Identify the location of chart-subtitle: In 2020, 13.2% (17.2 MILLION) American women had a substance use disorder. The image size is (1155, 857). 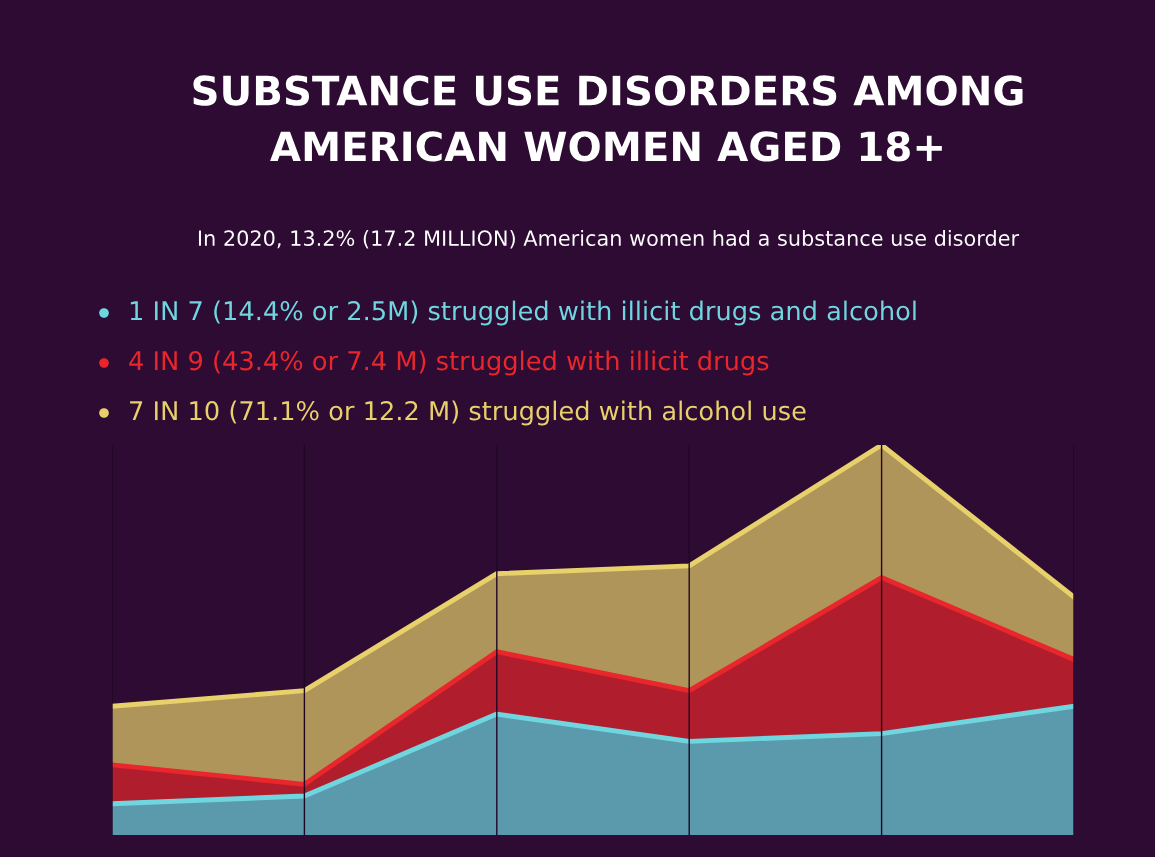
(609, 239).